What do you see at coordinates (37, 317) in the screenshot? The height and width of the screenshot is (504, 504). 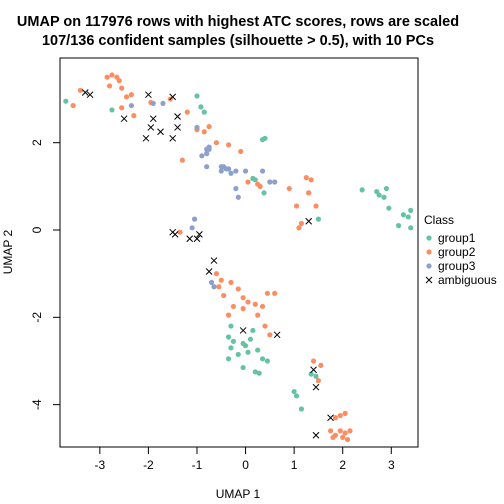 I see `y-tick-label: -2` at bounding box center [37, 317].